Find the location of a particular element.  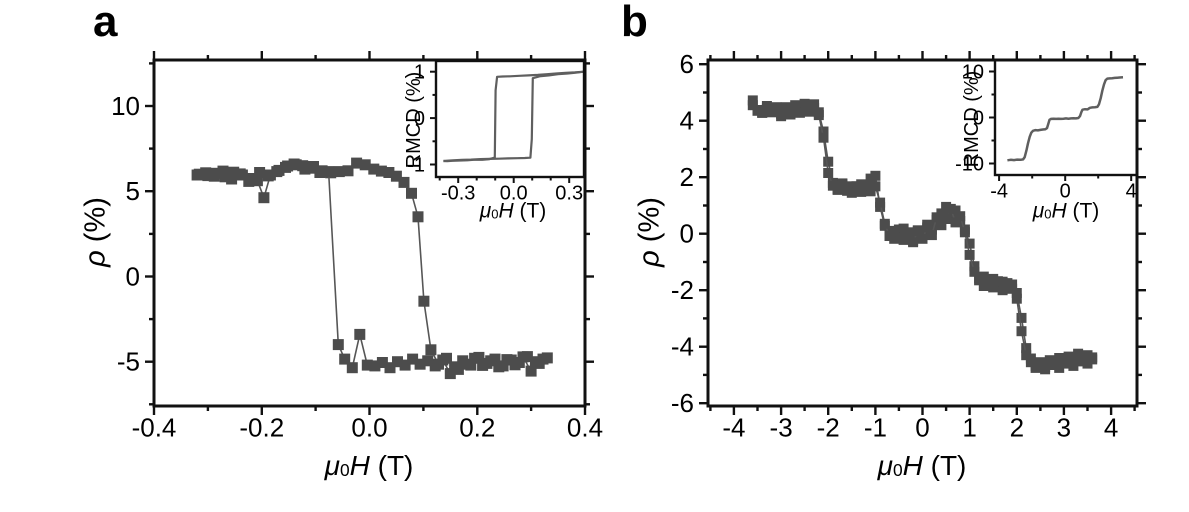

panel-a-inset-x-axis-label: μ0H (T) is located at coordinates (513, 211).